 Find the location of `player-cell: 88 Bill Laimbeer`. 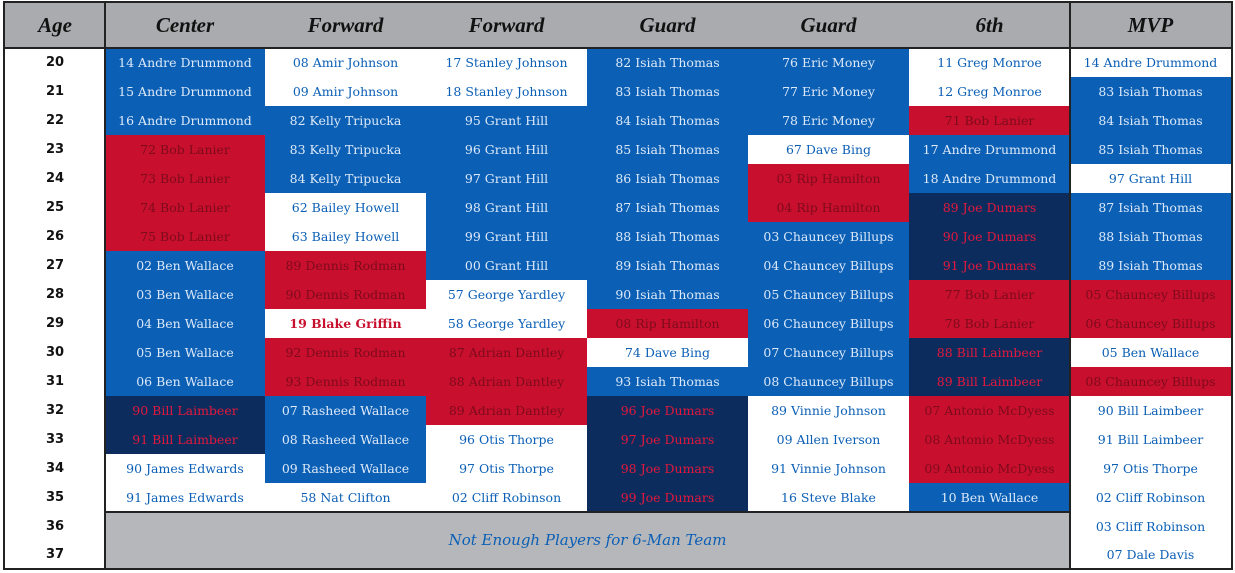

player-cell: 88 Bill Laimbeer is located at coordinates (989, 352).